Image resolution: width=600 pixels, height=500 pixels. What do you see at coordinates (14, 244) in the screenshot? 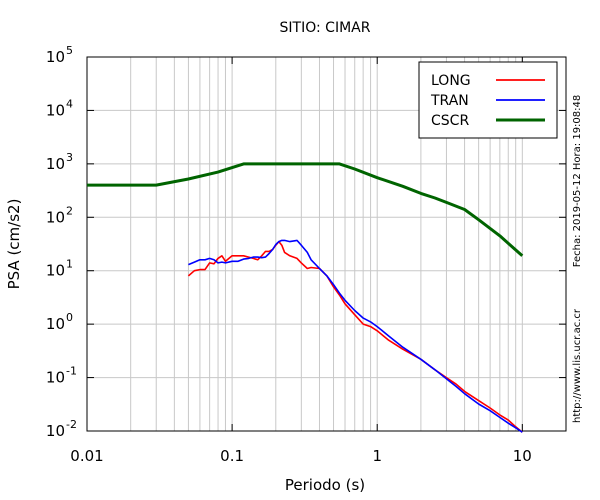
I see `y-axis-label: PSA (cm/s2)` at bounding box center [14, 244].